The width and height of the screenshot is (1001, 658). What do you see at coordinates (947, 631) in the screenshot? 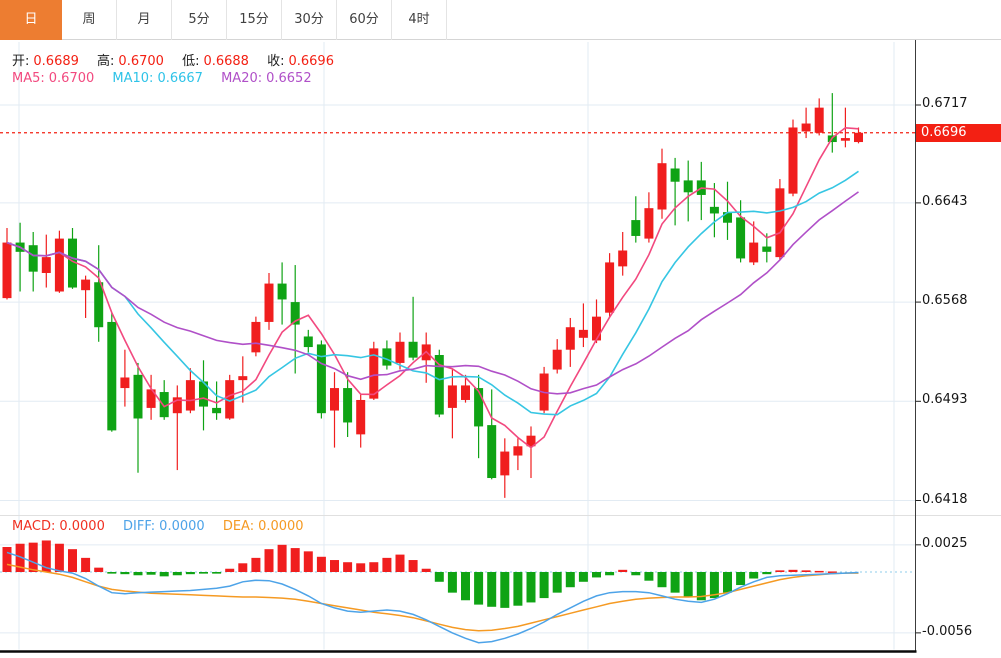
I see `macd-axis-label: -0.0056` at bounding box center [947, 631].